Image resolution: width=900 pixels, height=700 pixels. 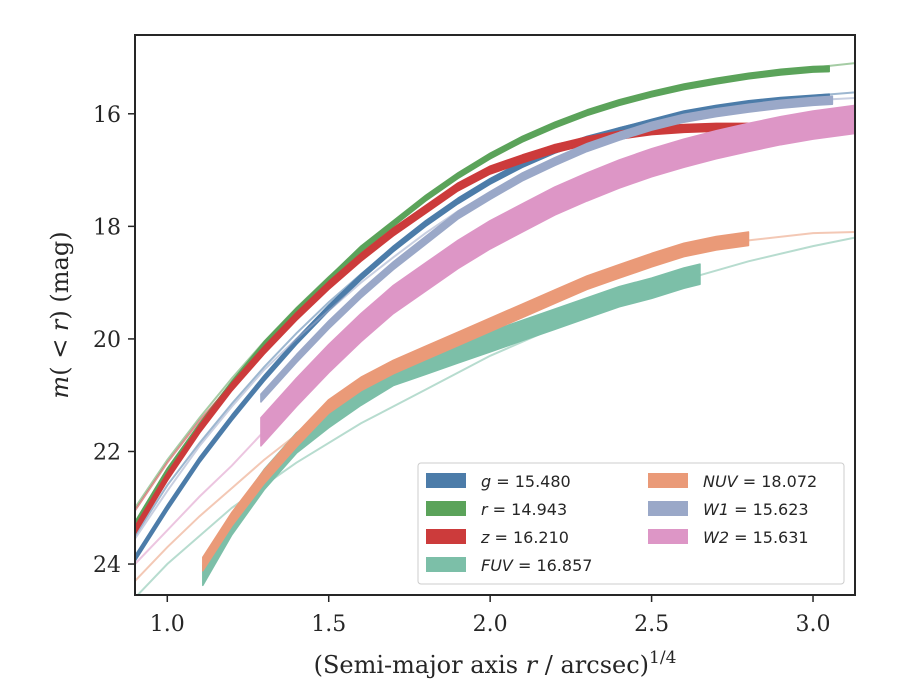 What do you see at coordinates (198, 499) in the screenshot?
I see `model-line-w2` at bounding box center [198, 499].